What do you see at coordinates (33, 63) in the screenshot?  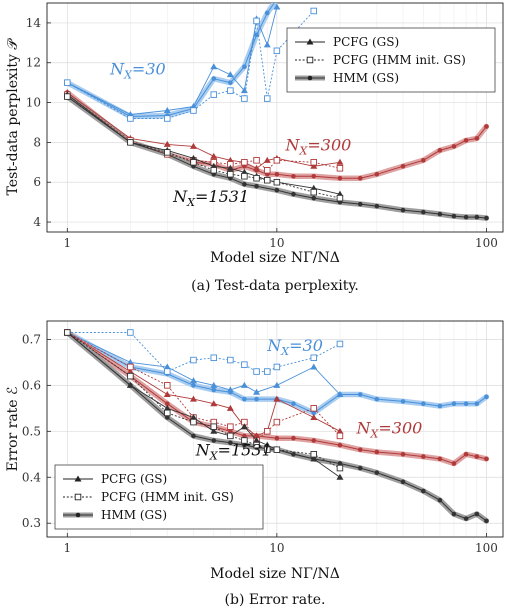 I see `y-tick-label: 12` at bounding box center [33, 63].